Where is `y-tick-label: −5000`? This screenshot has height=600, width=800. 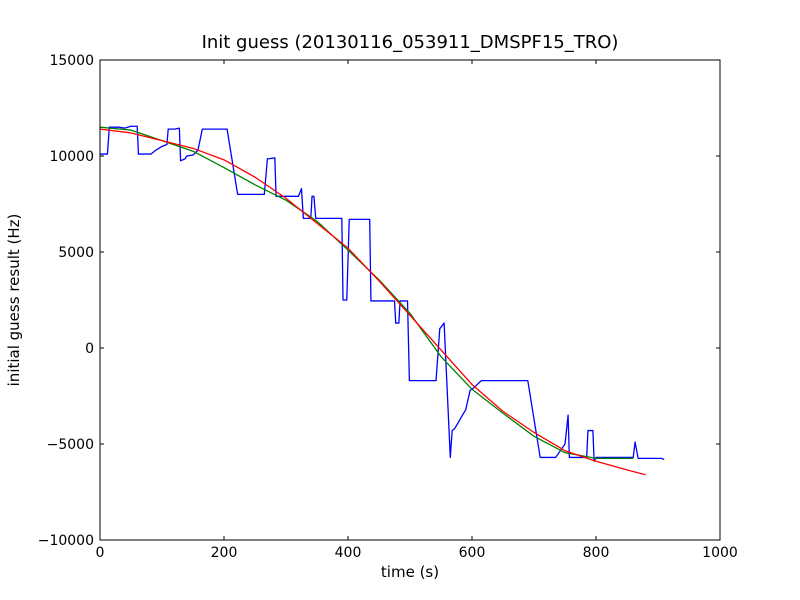
y-tick-label: −5000 is located at coordinates (70, 445).